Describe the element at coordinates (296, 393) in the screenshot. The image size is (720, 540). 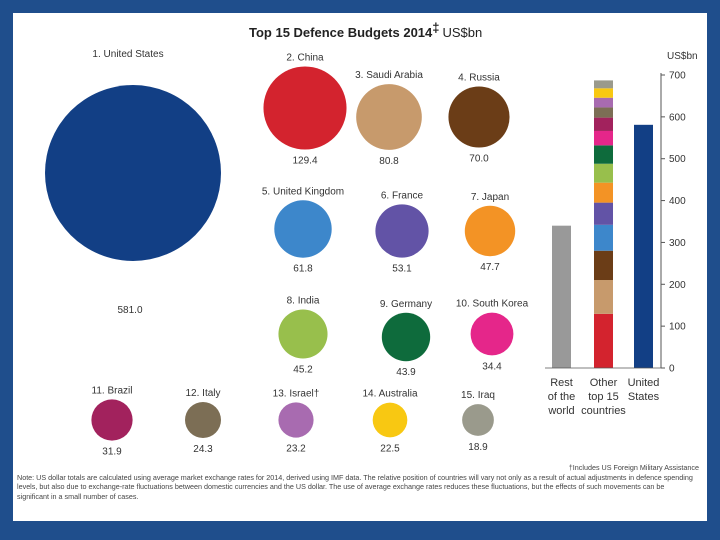
I see `bubble-label-israel: 13. Israel†` at that location.